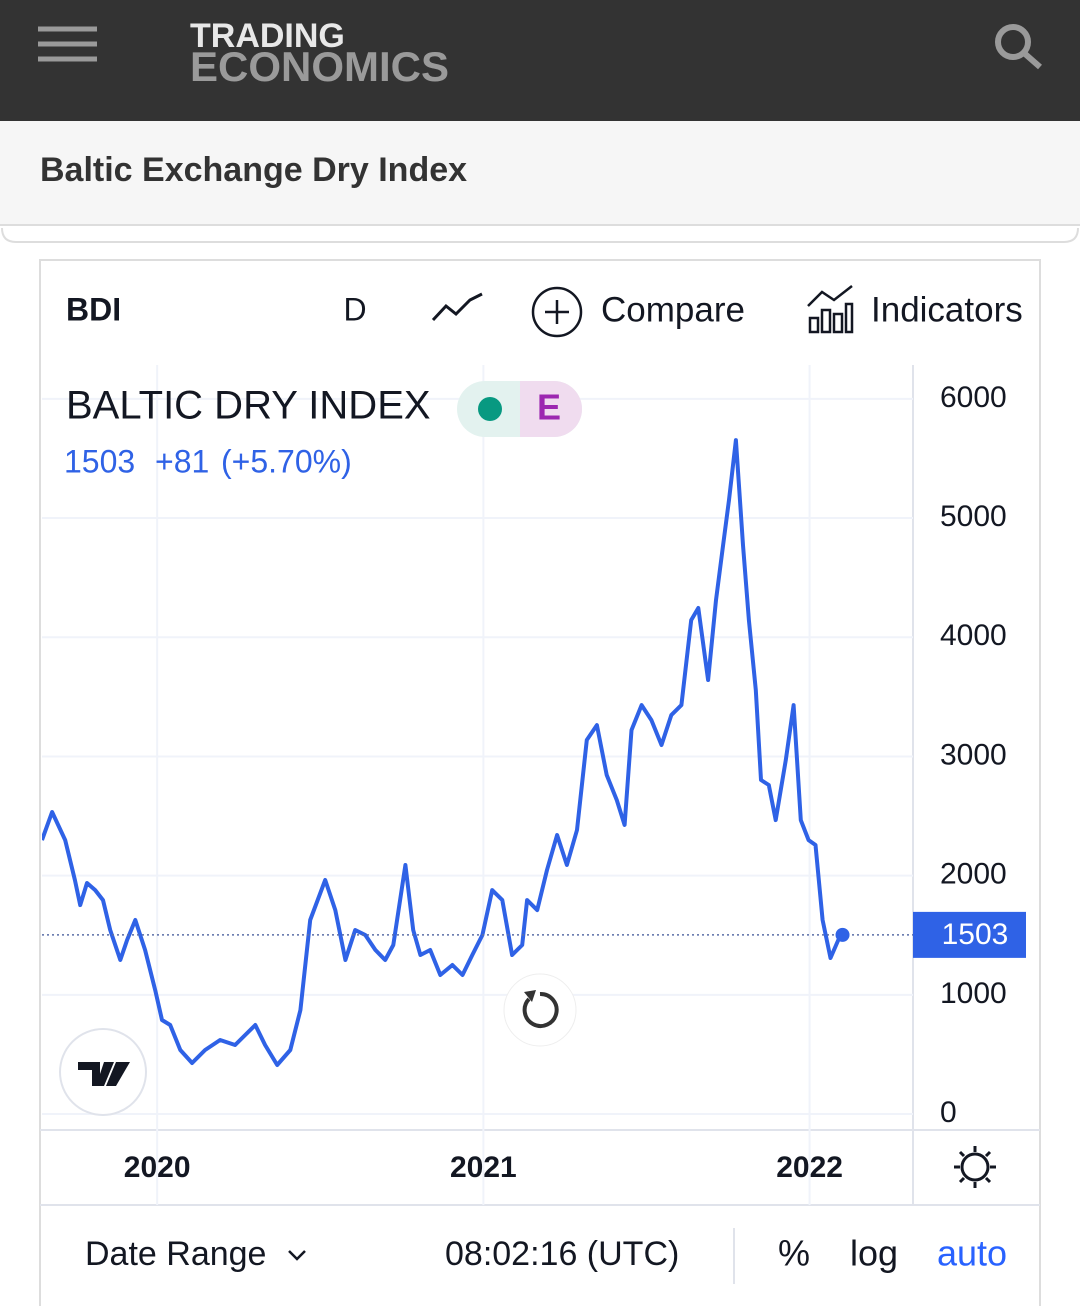  Describe the element at coordinates (175, 1254) in the screenshot. I see `date-range-button: Date Range` at that location.